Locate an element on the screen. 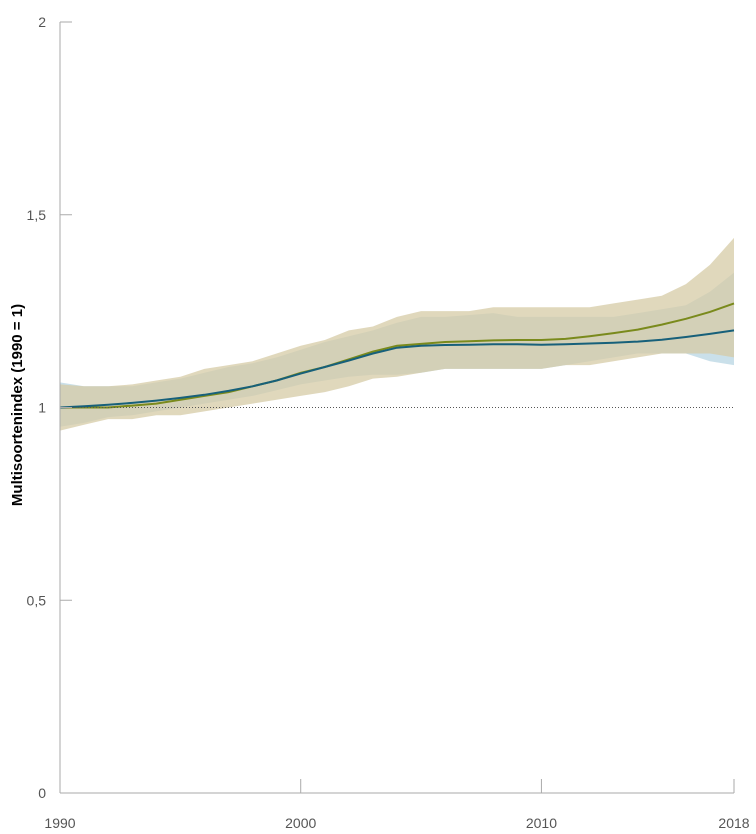  x-tick-label: 2018 is located at coordinates (733, 823).